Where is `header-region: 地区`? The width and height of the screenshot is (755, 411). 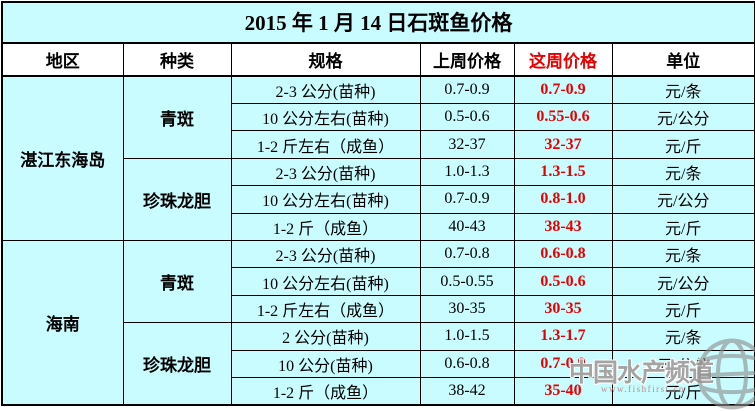 header-region: 地区 is located at coordinates (62, 60).